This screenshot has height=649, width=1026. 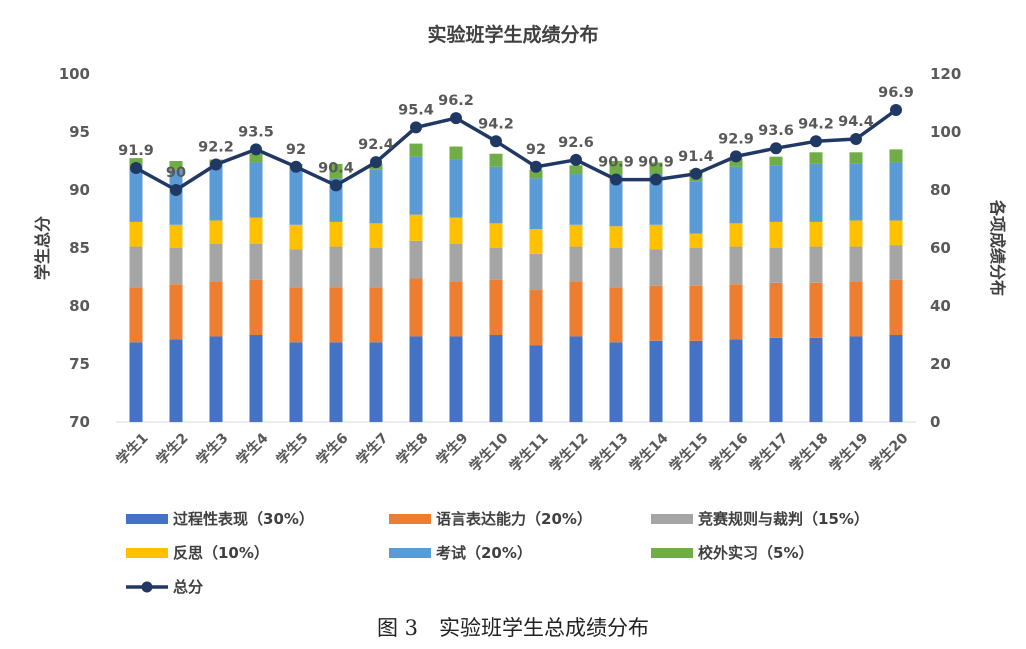 I want to click on legend-label: 考试（20%）, so click(x=484, y=553).